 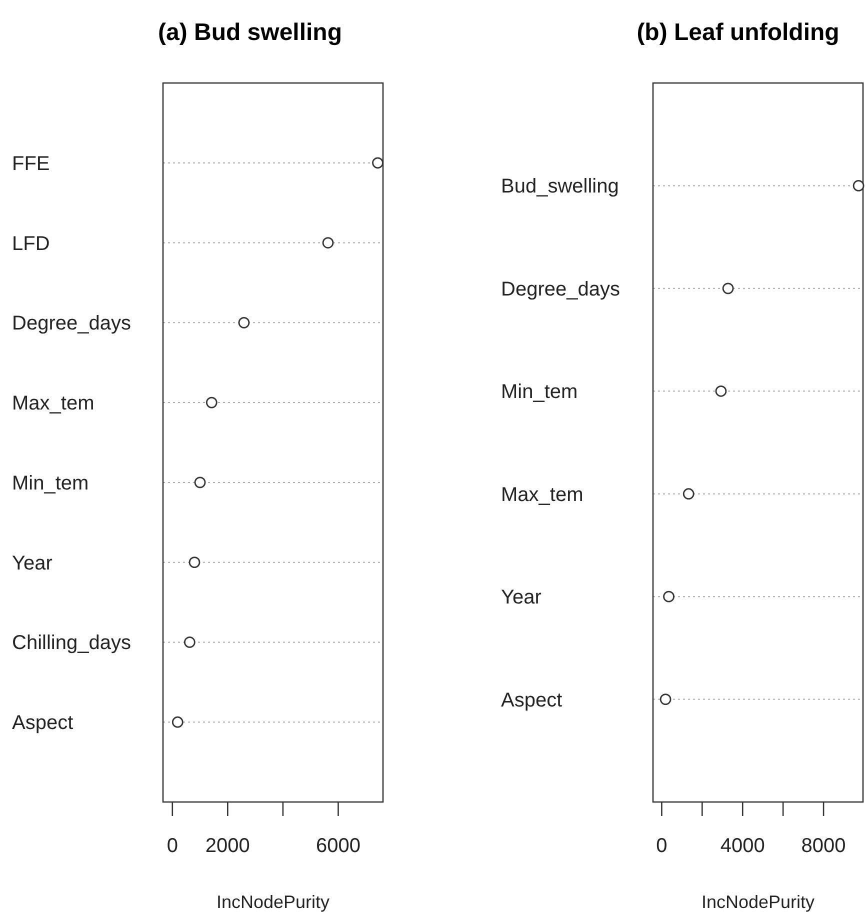 I want to click on x-tick-label: 4000, so click(x=742, y=846).